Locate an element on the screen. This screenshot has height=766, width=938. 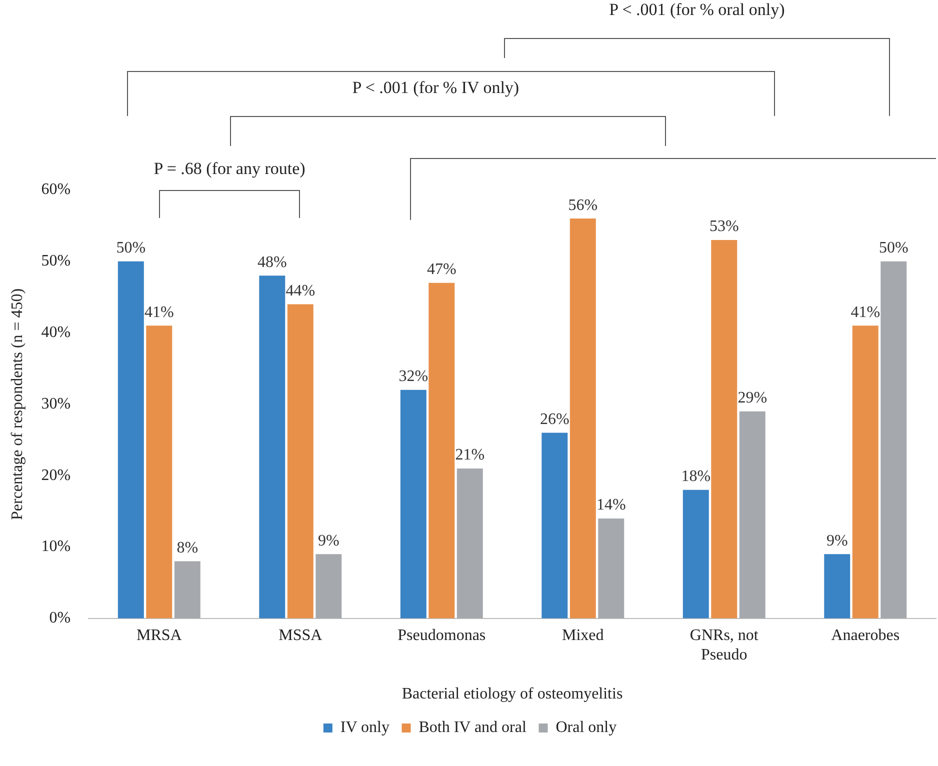
x-tick-label: MSSA is located at coordinates (300, 635).